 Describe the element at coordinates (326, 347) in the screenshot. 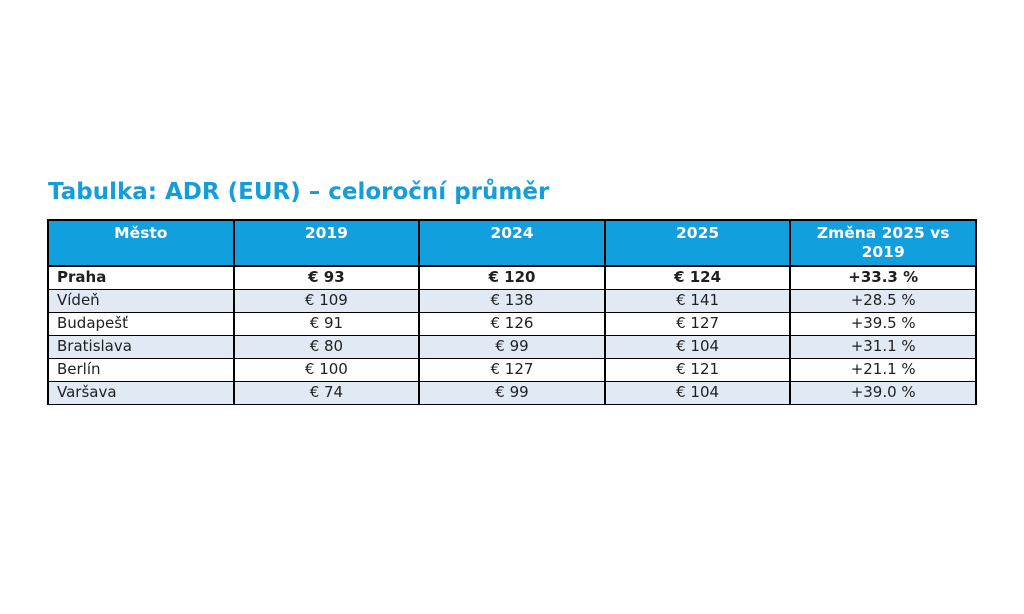

I see `value-cell-2019: € 80` at that location.